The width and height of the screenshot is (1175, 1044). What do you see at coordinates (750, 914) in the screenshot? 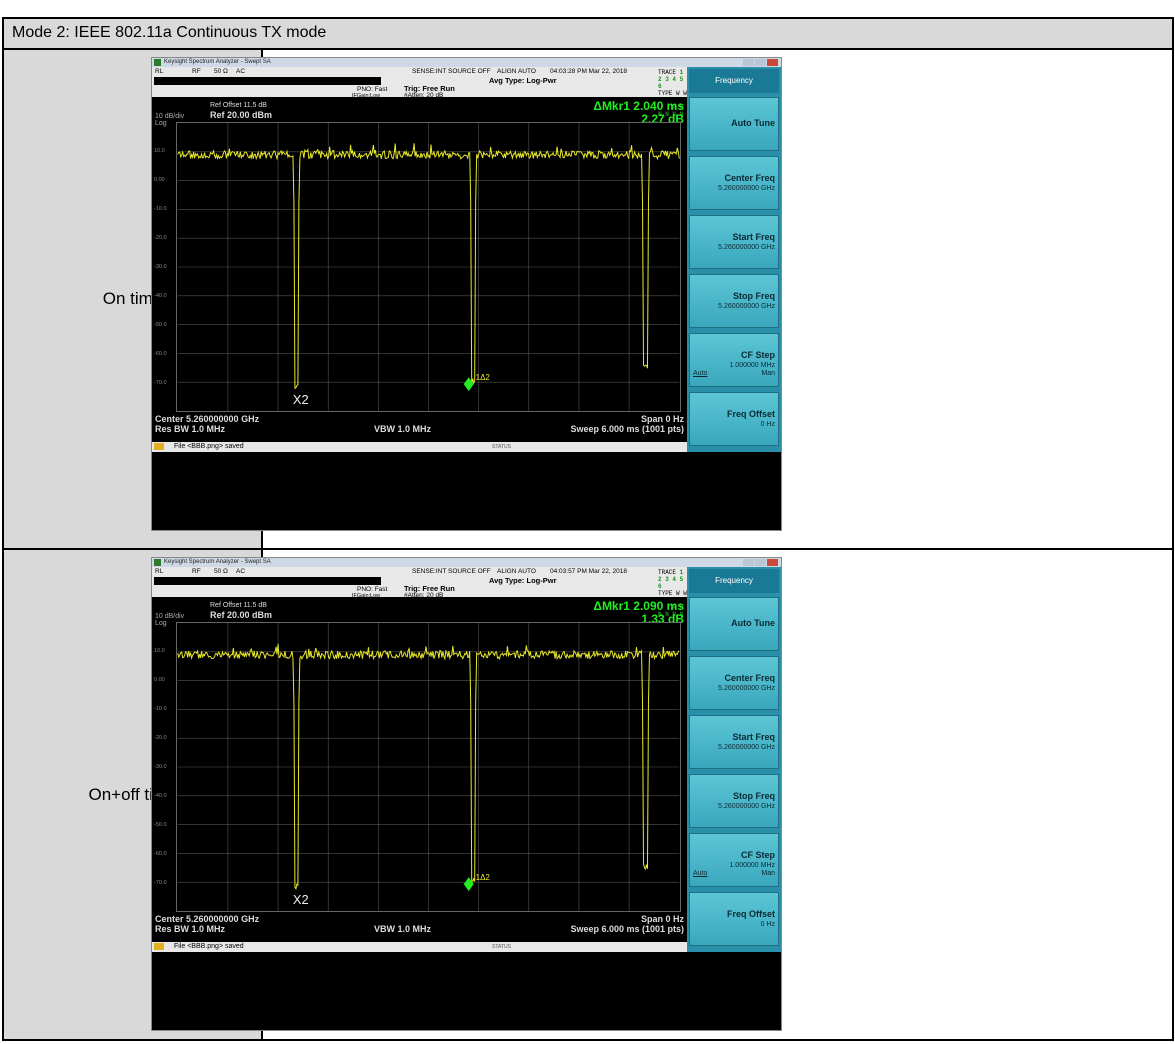
I see `softkey-label: Freq Offset` at bounding box center [750, 914].